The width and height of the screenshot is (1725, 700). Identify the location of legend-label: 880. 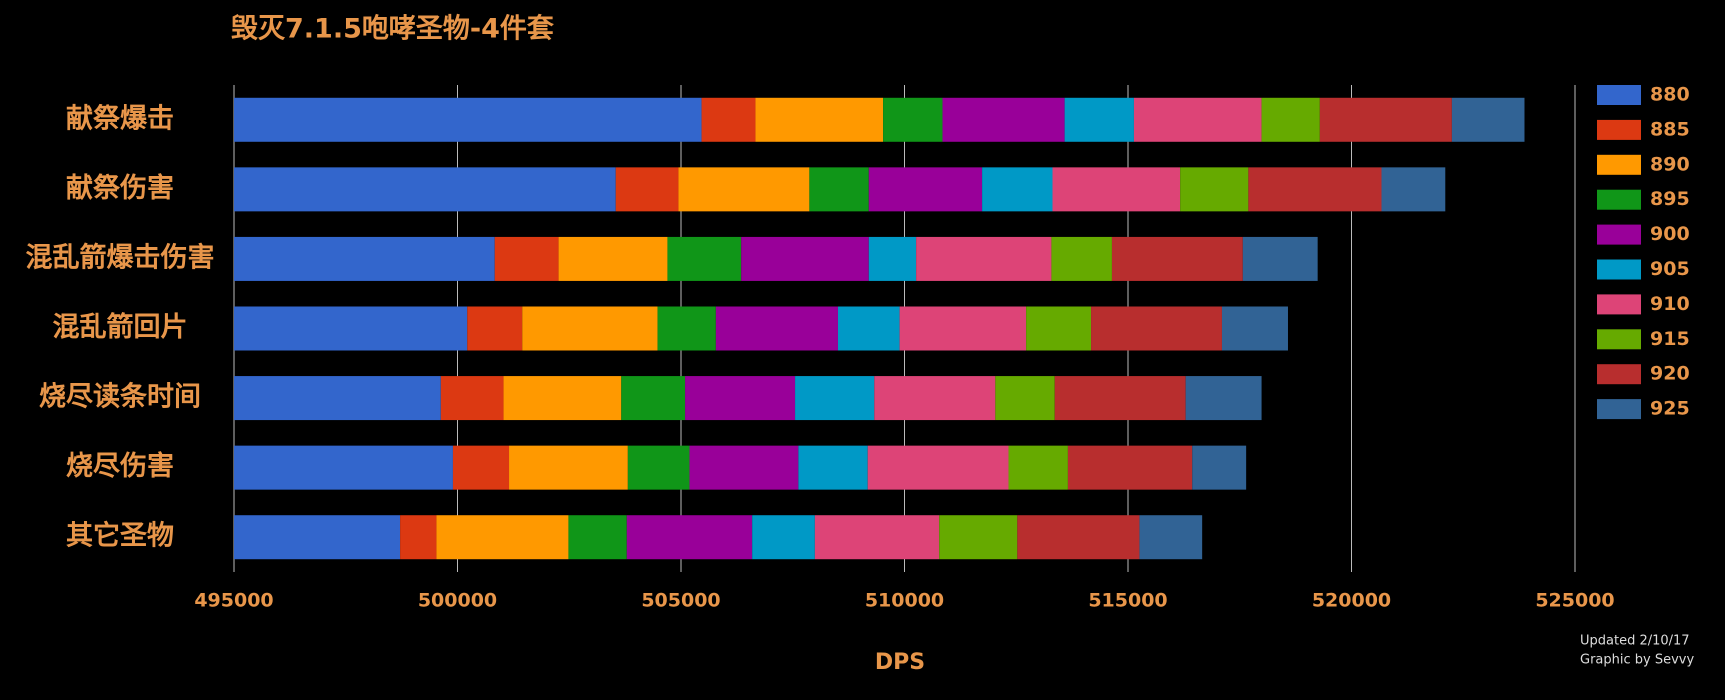
(1670, 95).